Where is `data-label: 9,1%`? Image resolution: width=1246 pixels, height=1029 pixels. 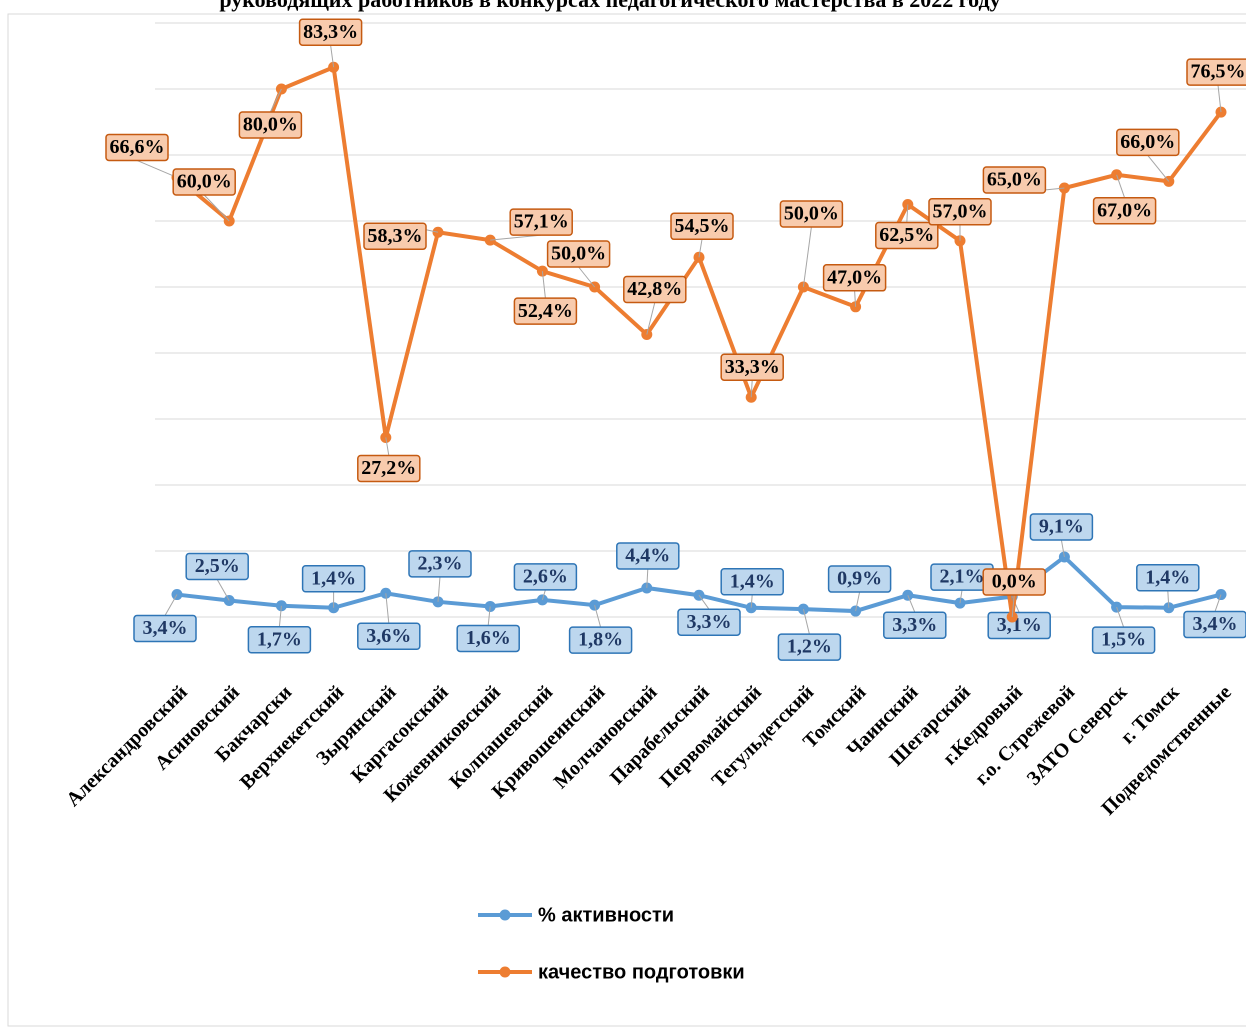 data-label: 9,1% is located at coordinates (1061, 527).